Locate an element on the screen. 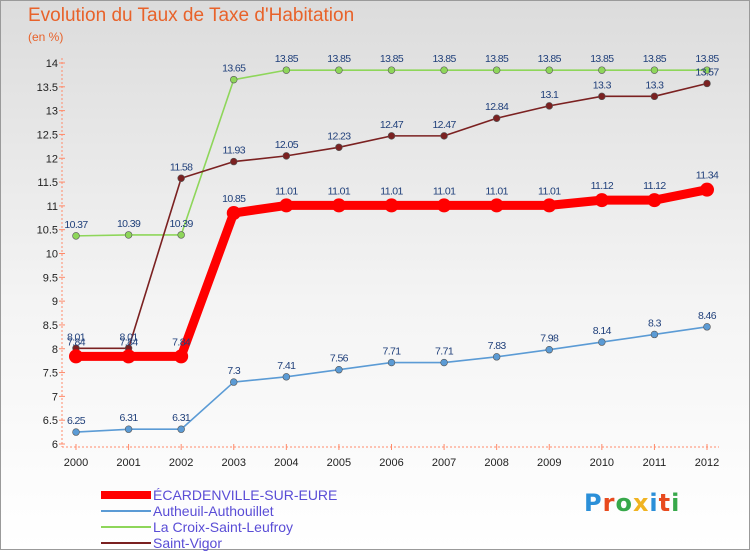  x-tick-label: 2009 is located at coordinates (549, 463).